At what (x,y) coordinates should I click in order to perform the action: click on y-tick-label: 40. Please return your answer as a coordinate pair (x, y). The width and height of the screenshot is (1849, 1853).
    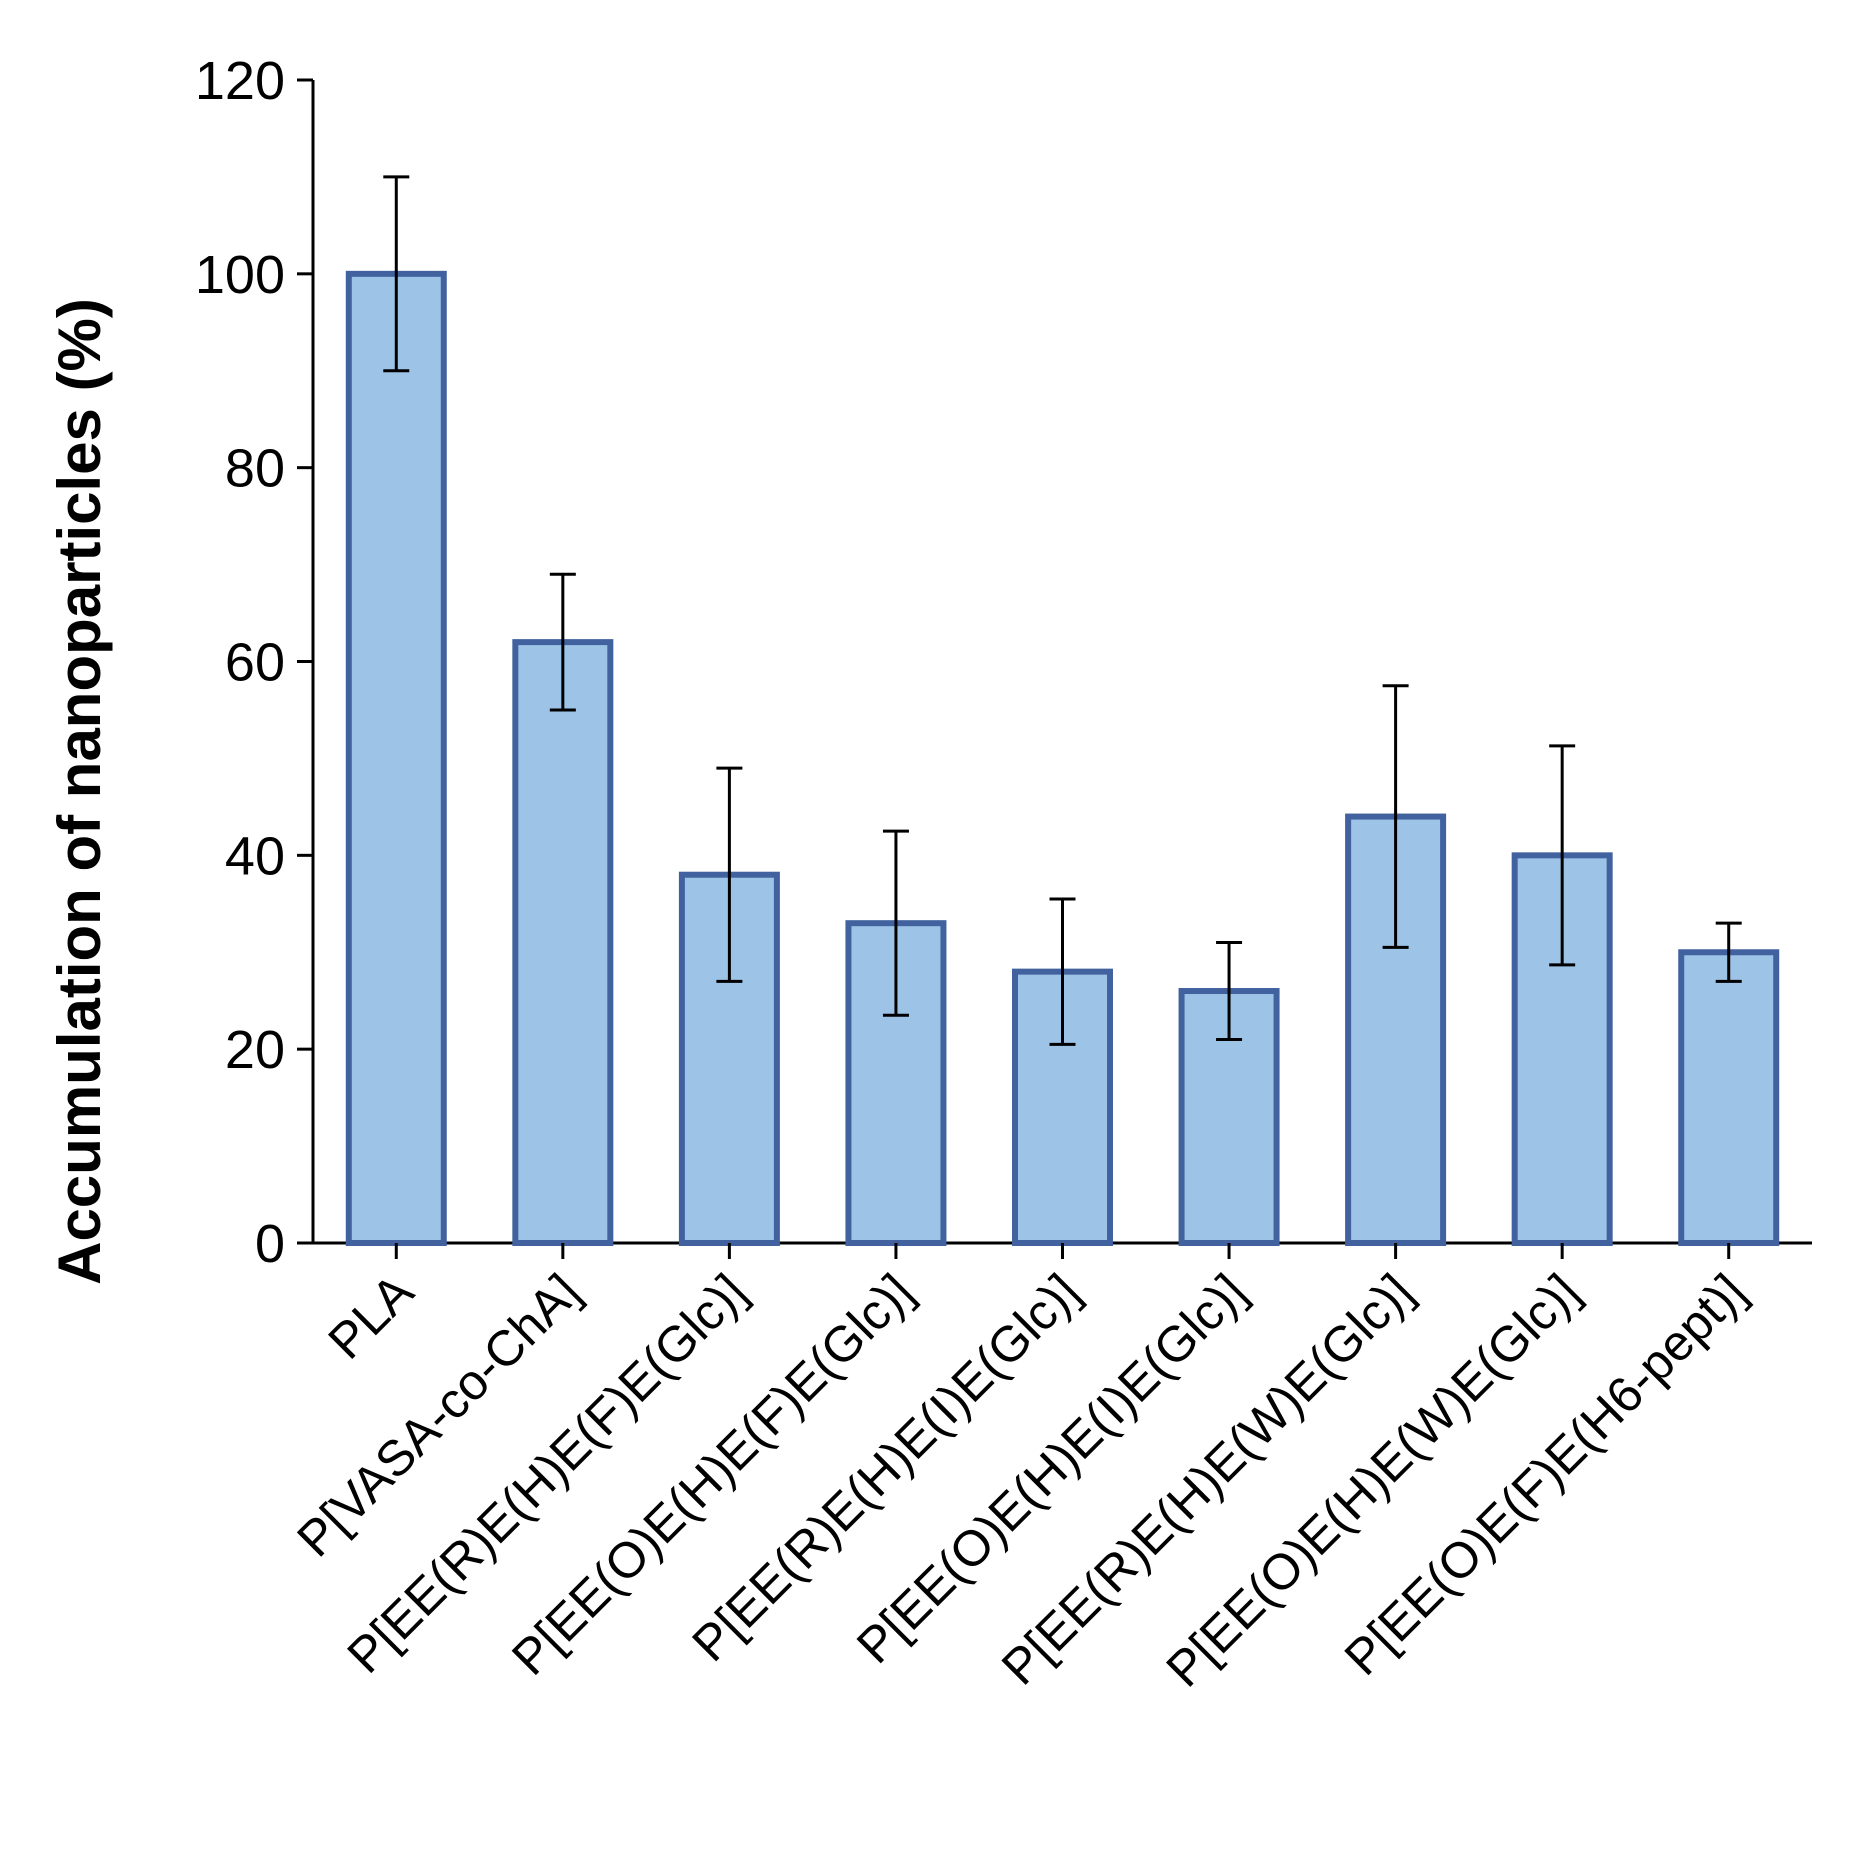
    Looking at the image, I should click on (255, 856).